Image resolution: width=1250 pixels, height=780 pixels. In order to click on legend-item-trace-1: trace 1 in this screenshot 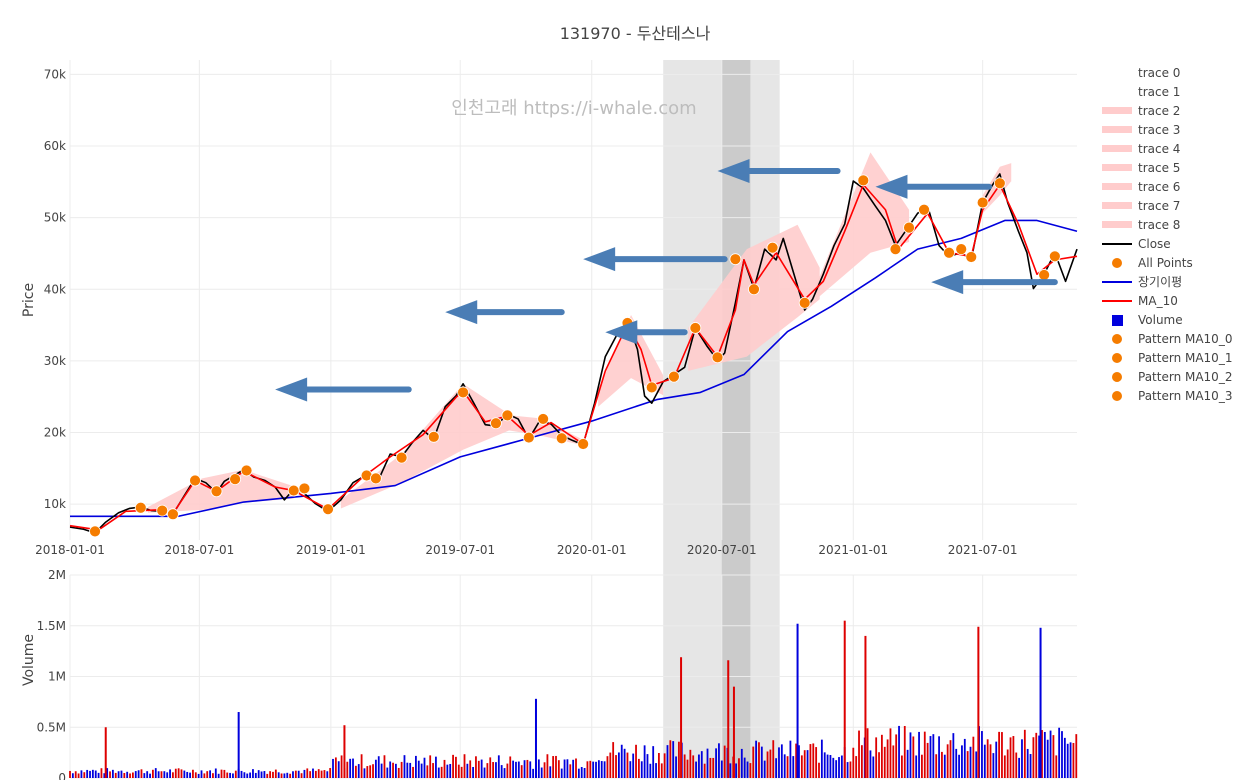, I will do `click(1159, 92)`.